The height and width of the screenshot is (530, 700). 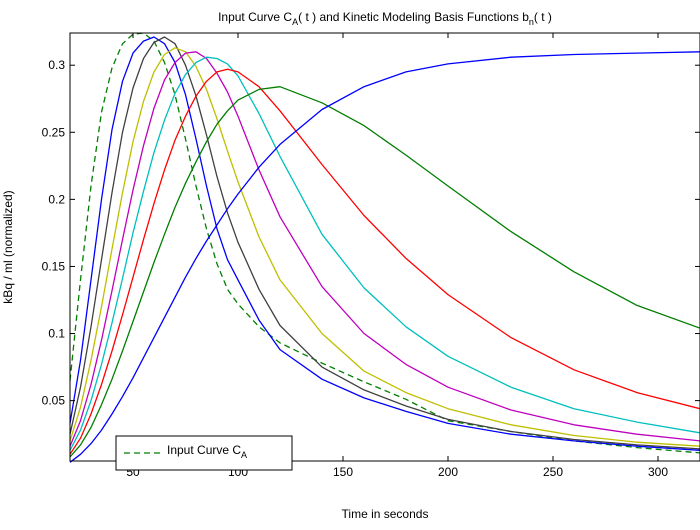 What do you see at coordinates (56, 65) in the screenshot?
I see `y-tick-label: 0.3` at bounding box center [56, 65].